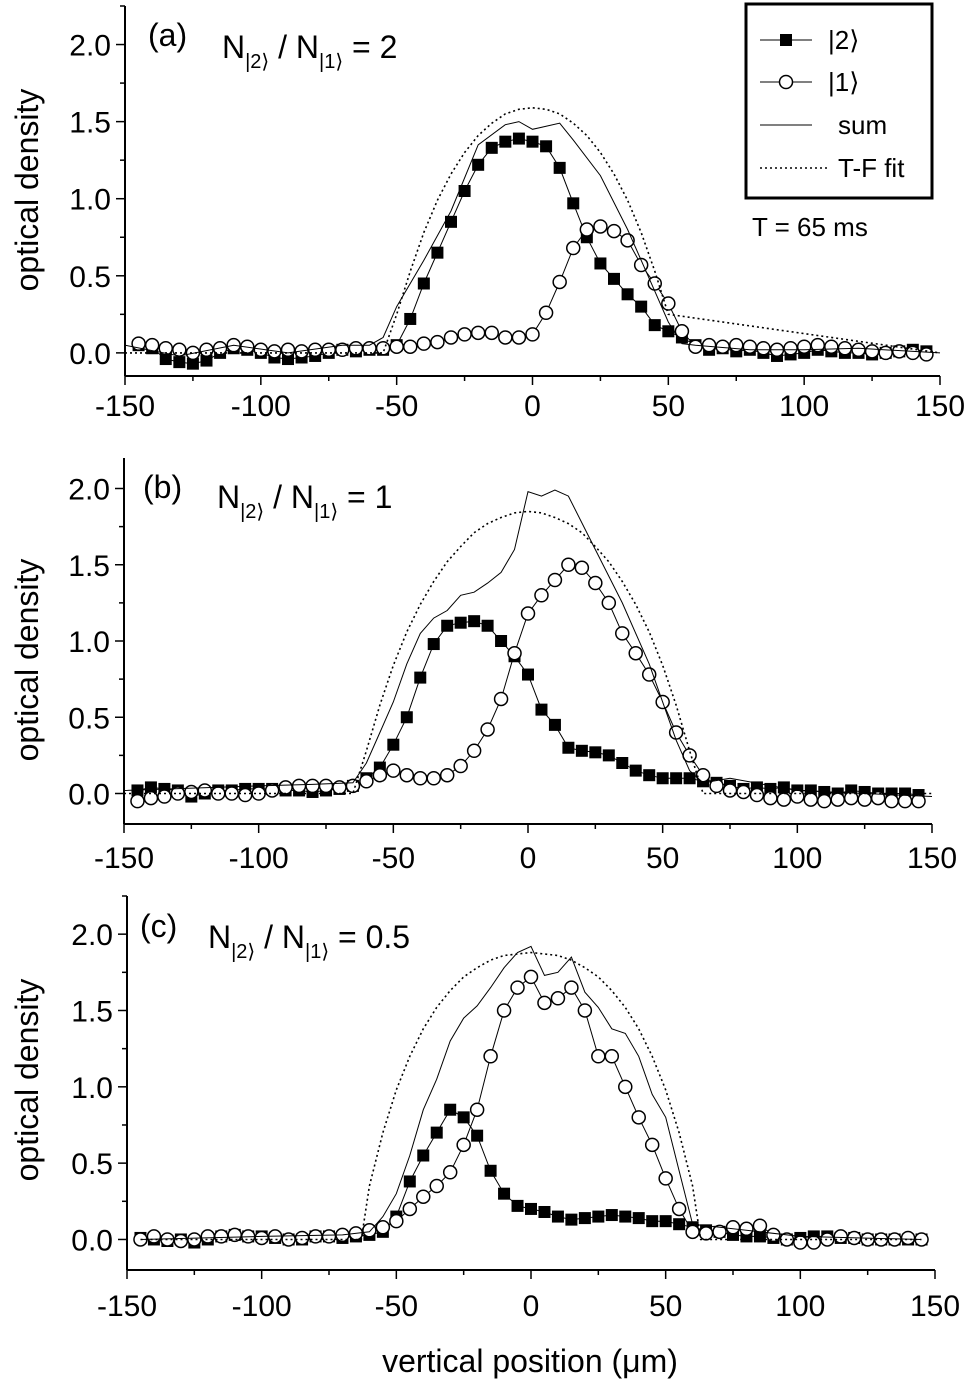 The width and height of the screenshot is (977, 1386). What do you see at coordinates (531, 1306) in the screenshot?
I see `x-tick-label-c: 0` at bounding box center [531, 1306].